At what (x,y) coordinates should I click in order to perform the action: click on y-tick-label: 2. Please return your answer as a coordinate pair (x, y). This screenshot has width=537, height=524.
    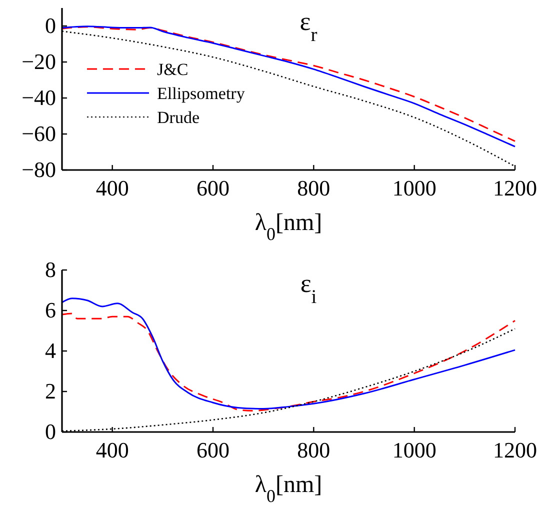
    Looking at the image, I should click on (50, 391).